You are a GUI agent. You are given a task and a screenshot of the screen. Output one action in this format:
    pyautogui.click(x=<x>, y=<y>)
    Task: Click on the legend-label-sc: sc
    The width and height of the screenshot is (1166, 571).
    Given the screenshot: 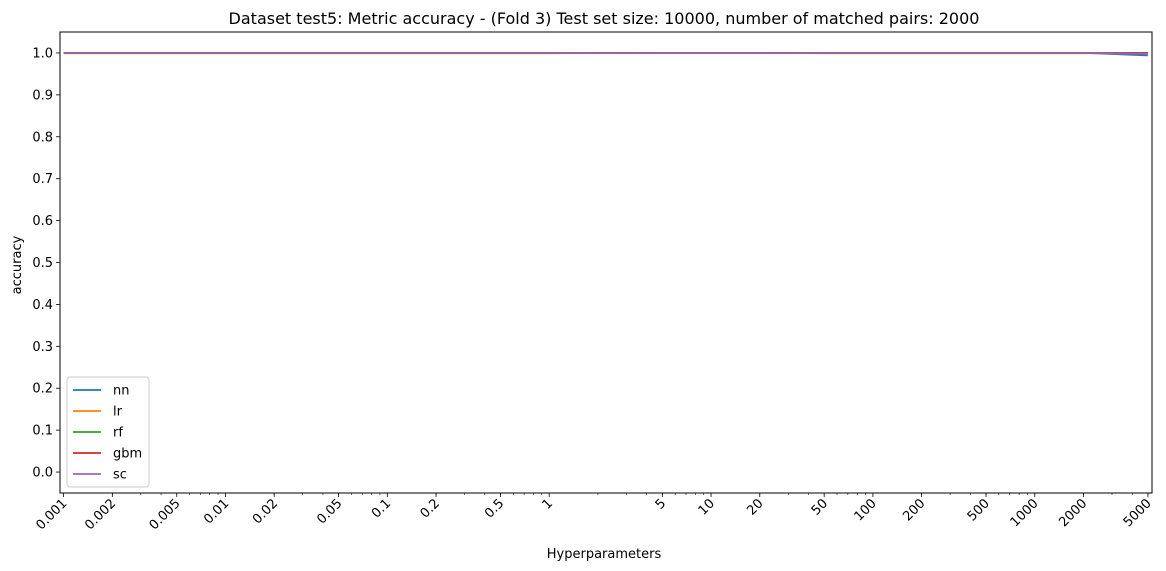 What is the action you would take?
    pyautogui.click(x=120, y=475)
    